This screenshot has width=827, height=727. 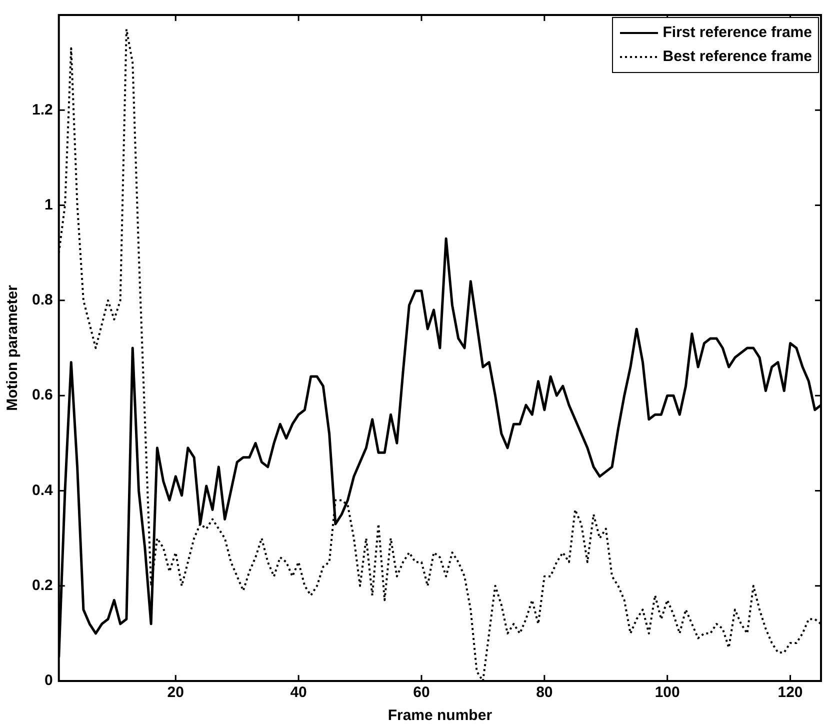 What do you see at coordinates (667, 693) in the screenshot?
I see `x-tick-label: 100` at bounding box center [667, 693].